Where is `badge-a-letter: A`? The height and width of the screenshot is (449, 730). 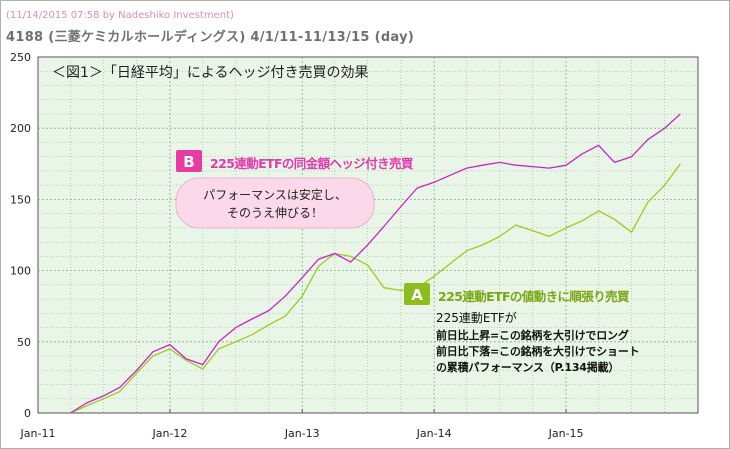 badge-a-letter: A is located at coordinates (417, 295).